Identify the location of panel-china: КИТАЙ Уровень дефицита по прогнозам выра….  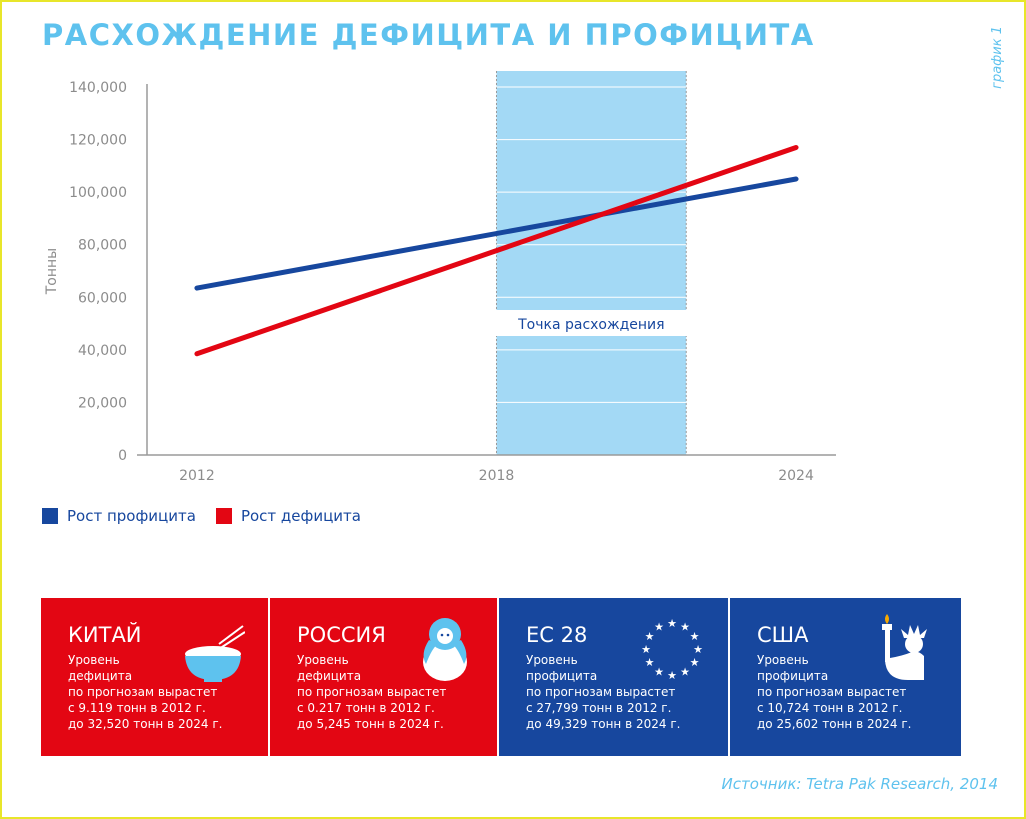
(155, 677).